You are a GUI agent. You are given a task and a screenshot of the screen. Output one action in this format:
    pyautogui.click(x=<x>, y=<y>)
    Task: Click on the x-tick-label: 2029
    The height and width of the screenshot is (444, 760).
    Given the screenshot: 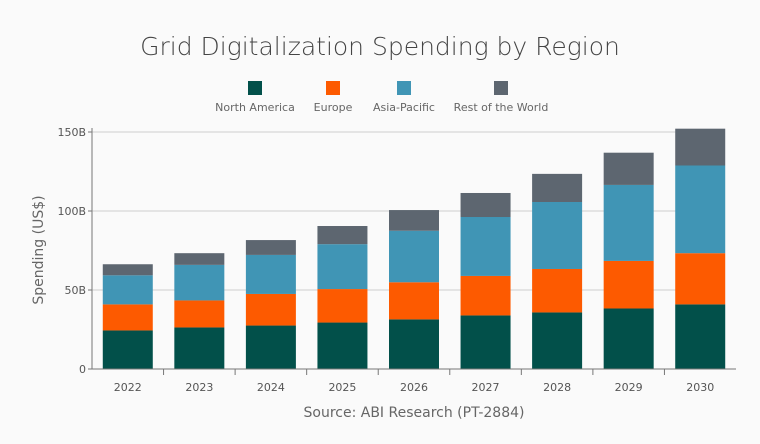 What is the action you would take?
    pyautogui.click(x=629, y=387)
    